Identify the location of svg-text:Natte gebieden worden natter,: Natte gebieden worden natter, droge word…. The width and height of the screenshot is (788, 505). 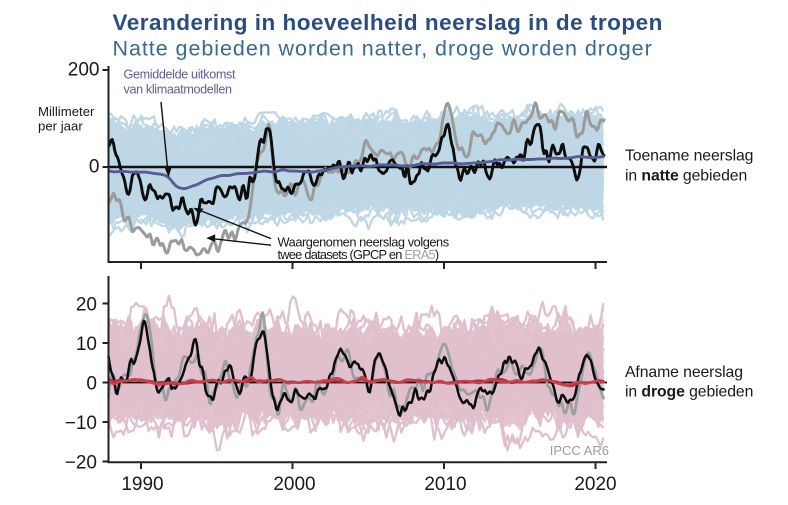
(383, 49).